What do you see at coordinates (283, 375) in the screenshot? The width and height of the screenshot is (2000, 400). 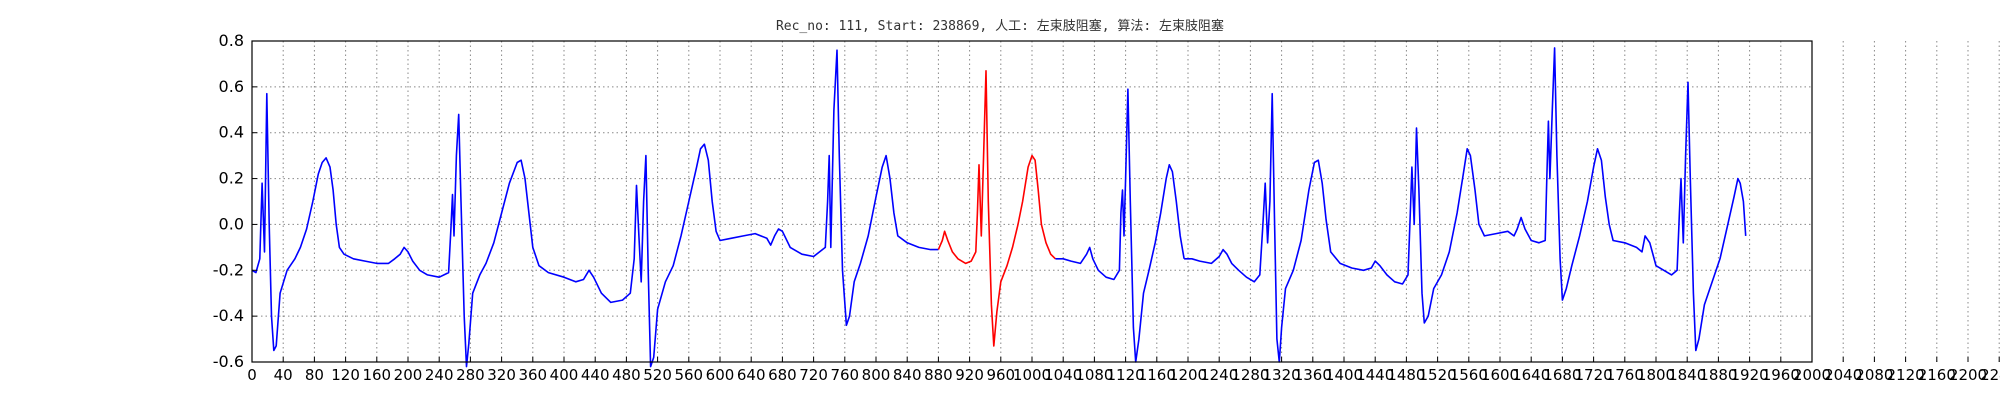 I see `x-tick-label: 40` at bounding box center [283, 375].